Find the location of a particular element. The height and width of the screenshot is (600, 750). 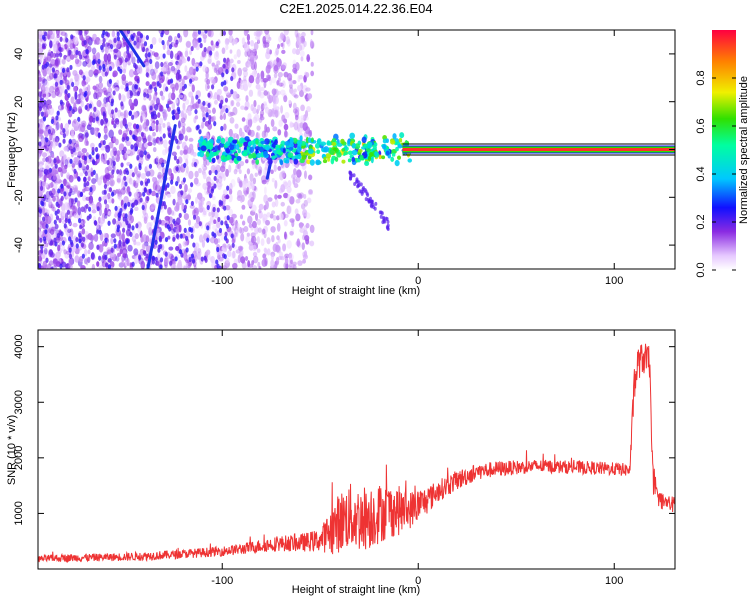

snr-x-axis-title: Height of straight line (km) is located at coordinates (356, 590).